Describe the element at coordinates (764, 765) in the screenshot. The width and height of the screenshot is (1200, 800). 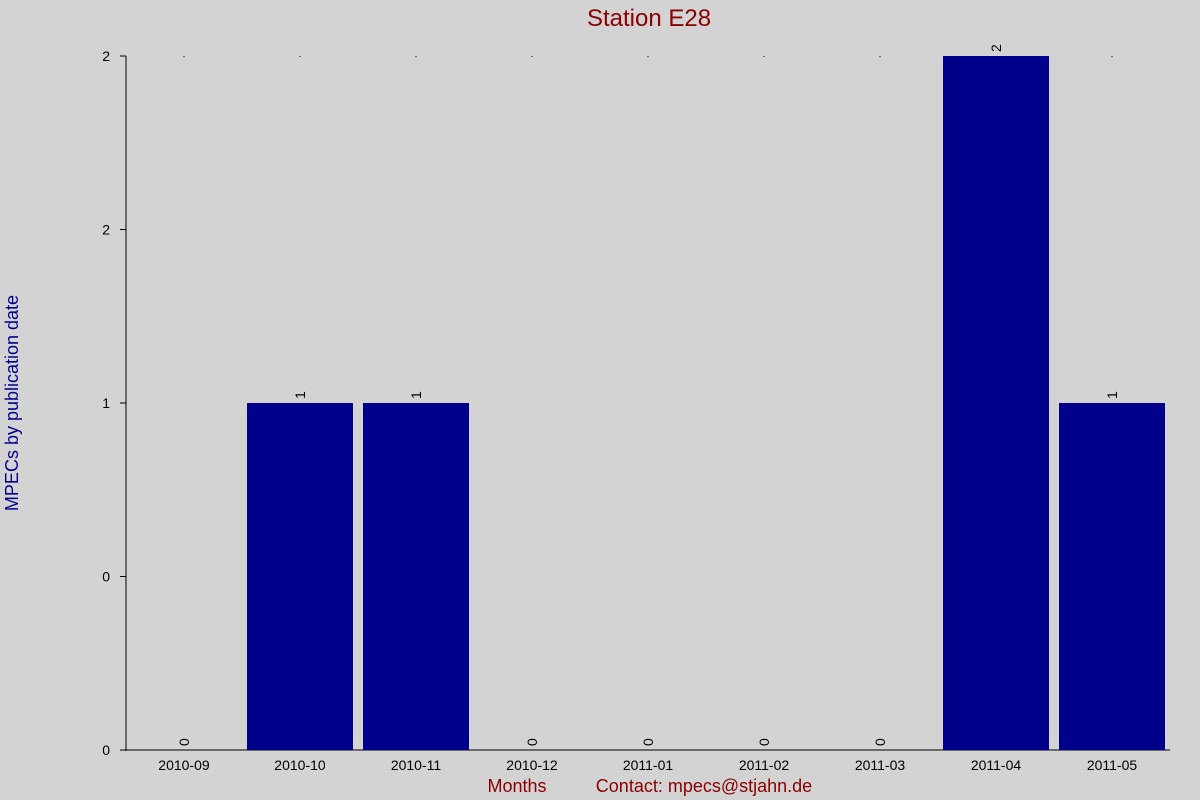
I see `x-tick-label: 2011-02` at that location.